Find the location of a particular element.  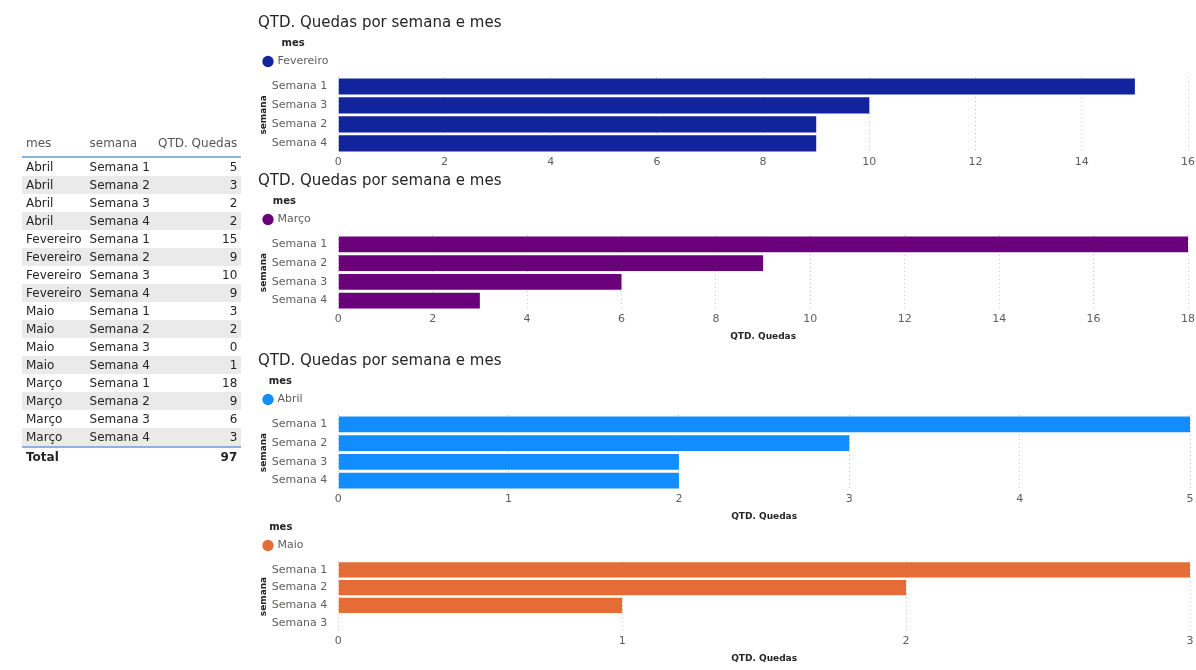

text: 10 is located at coordinates (230, 275).